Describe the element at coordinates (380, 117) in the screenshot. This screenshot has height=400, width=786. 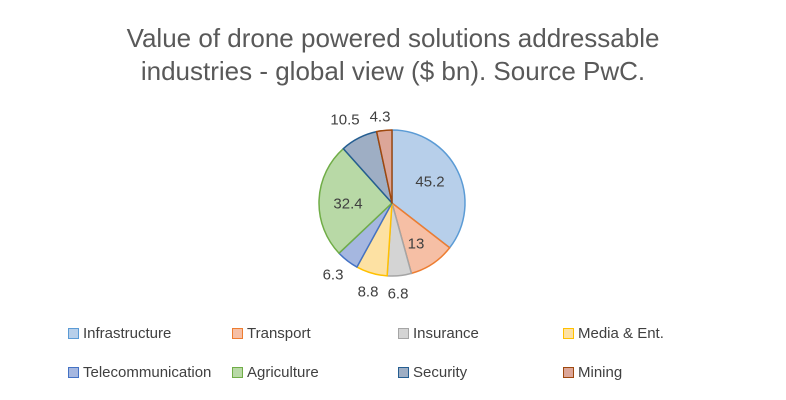
I see `data-label-mining: 4.3` at that location.